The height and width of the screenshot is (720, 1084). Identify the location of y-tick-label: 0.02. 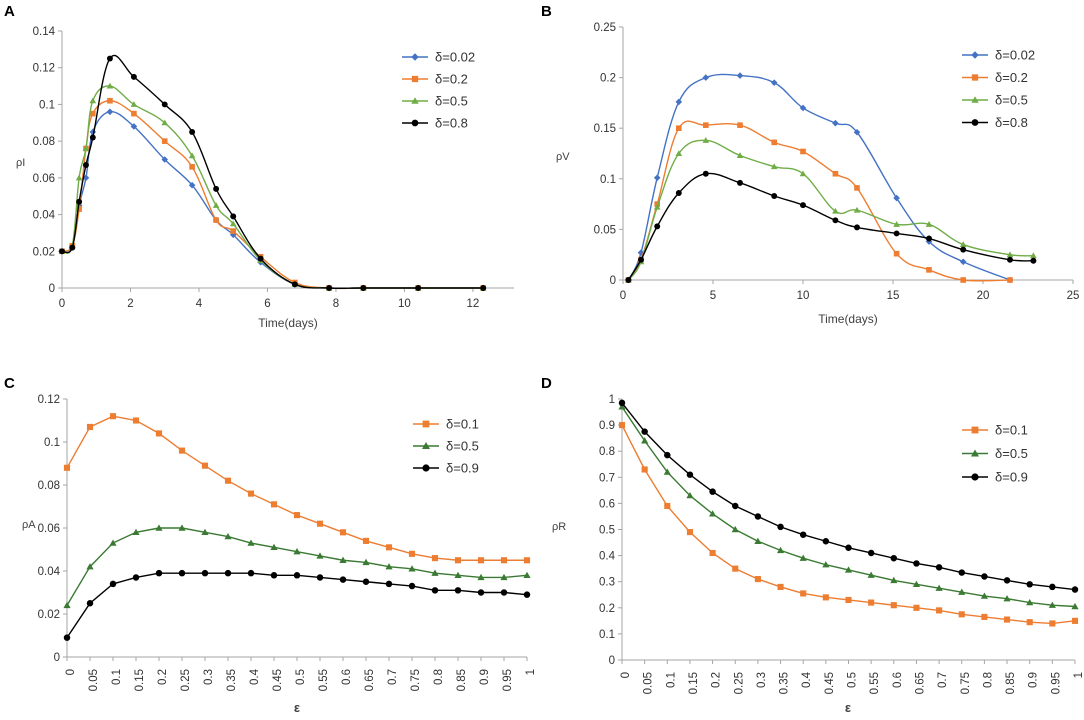
(49, 615).